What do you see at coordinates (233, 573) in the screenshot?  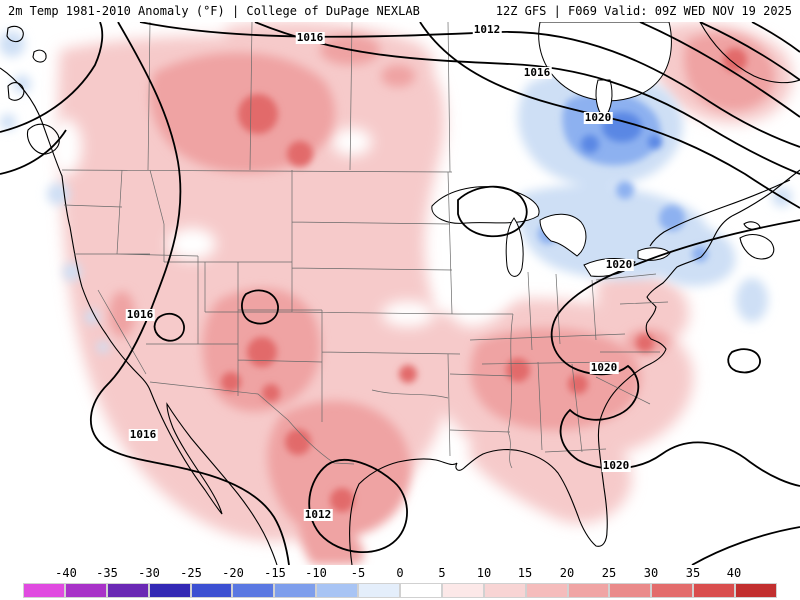 I see `colorbar-tick-label: -20` at bounding box center [233, 573].